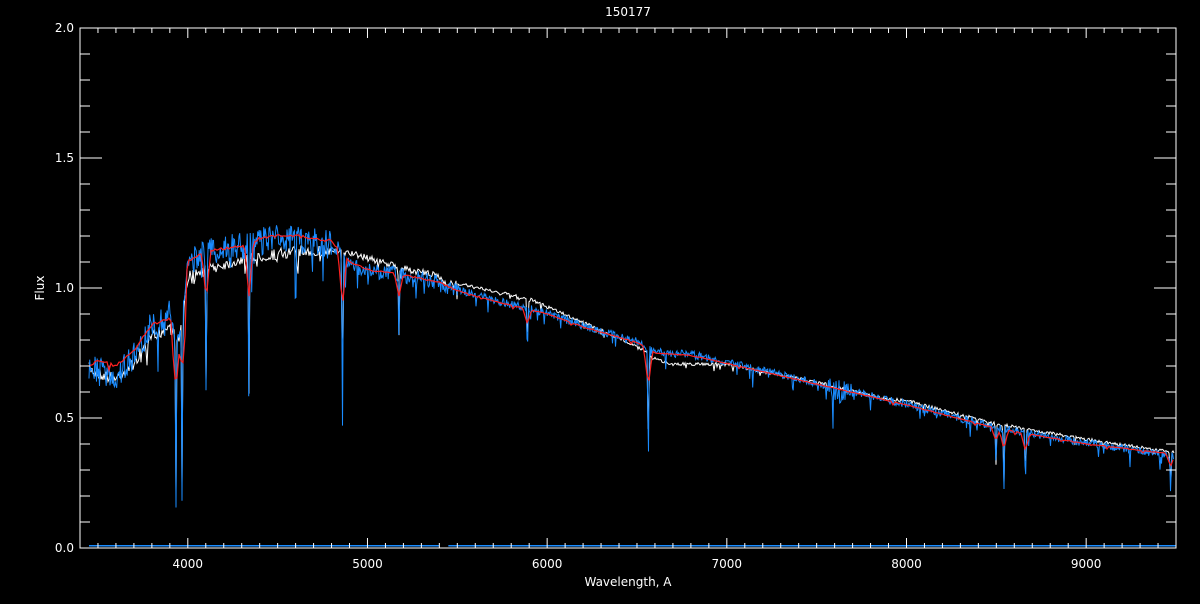 This screenshot has height=604, width=1200. I want to click on x-tick-label: 8000, so click(906, 564).